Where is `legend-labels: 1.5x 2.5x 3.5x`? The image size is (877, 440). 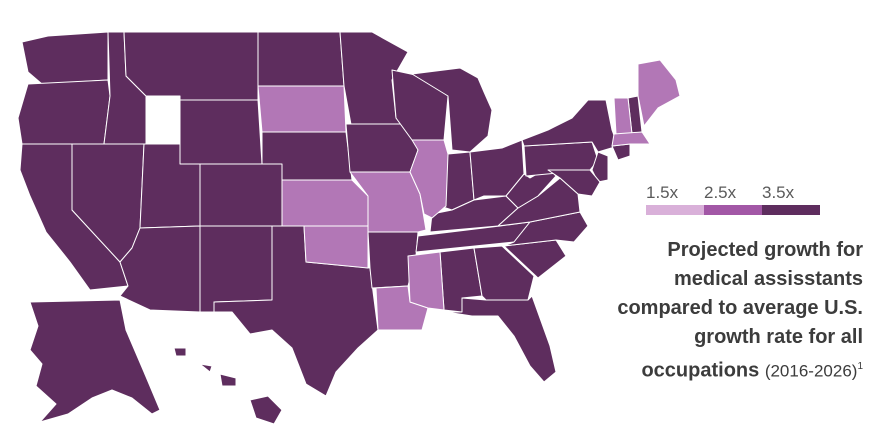
legend-labels: 1.5x 2.5x 3.5x is located at coordinates (733, 194).